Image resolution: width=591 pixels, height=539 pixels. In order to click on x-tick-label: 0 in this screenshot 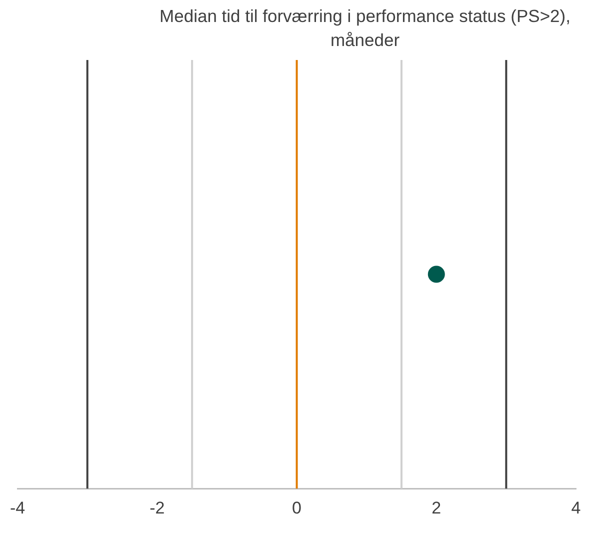, I will do `click(297, 508)`.